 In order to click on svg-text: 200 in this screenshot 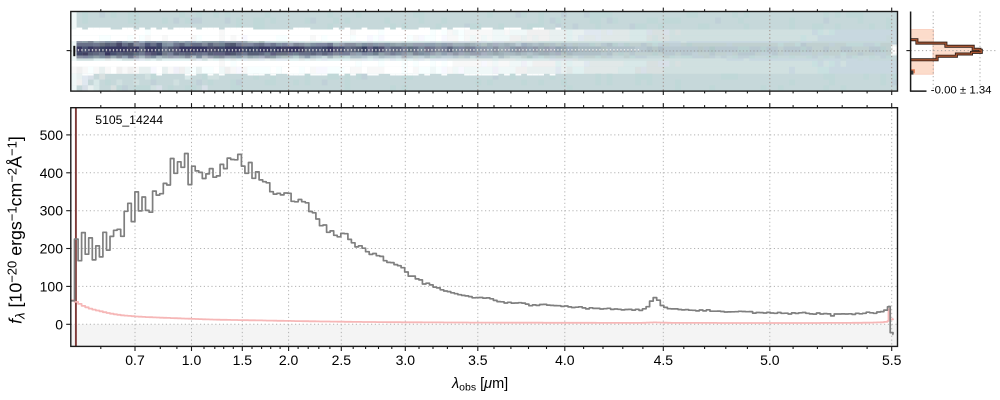, I will do `click(52, 249)`.